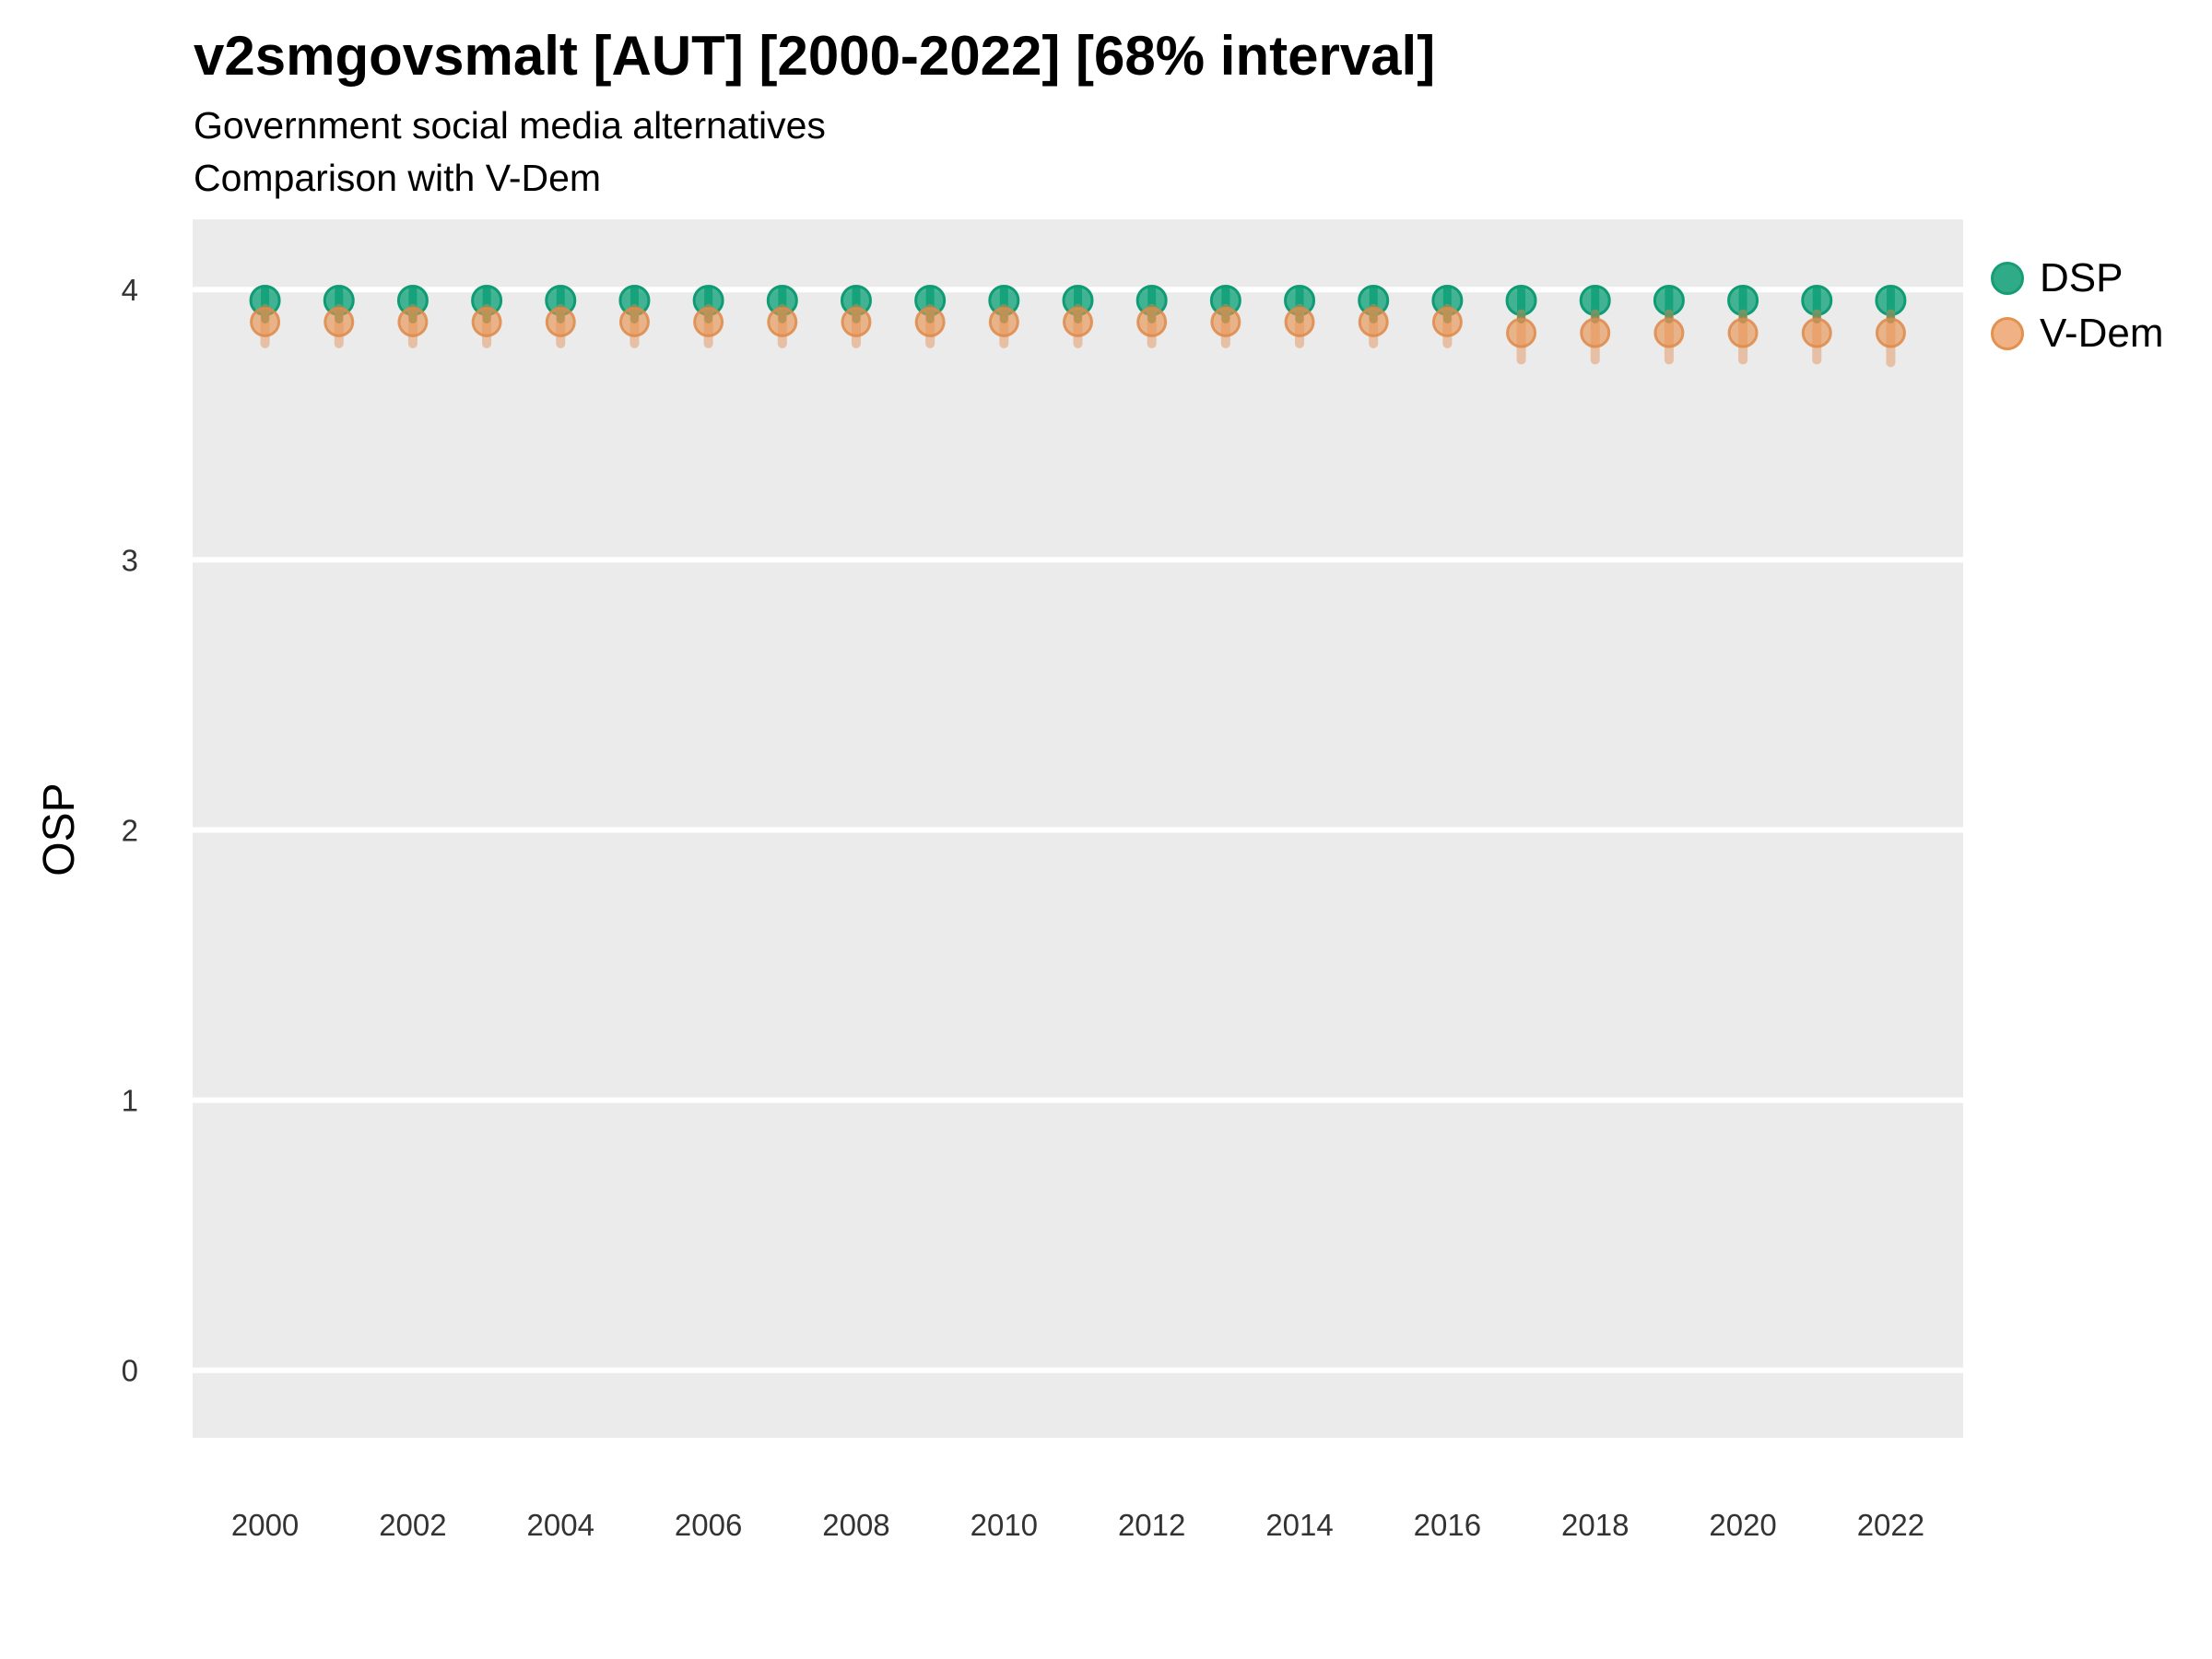 This screenshot has height=1659, width=2212. Describe the element at coordinates (1299, 321) in the screenshot. I see `vdem-point-2014` at that location.